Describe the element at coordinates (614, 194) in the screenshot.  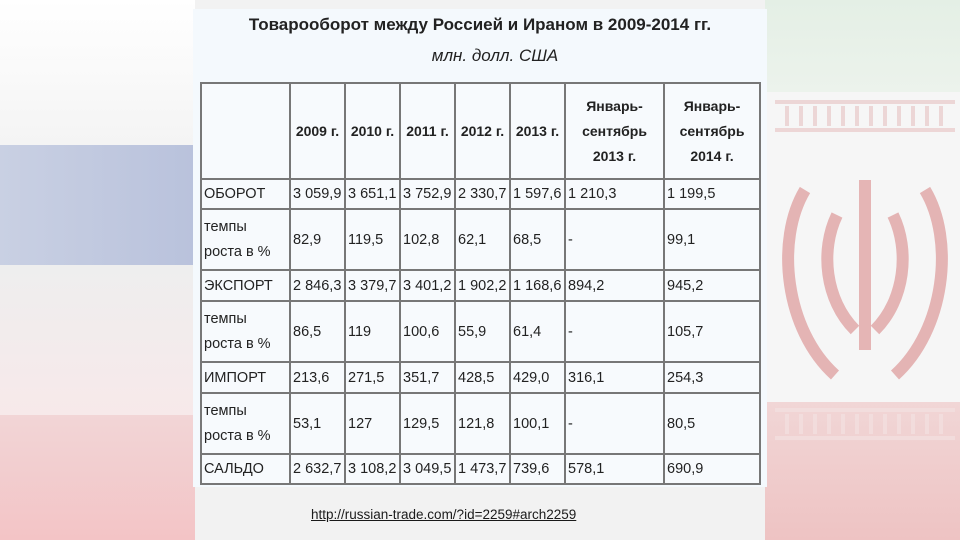
I see `table-cell: 1 210,3` at that location.